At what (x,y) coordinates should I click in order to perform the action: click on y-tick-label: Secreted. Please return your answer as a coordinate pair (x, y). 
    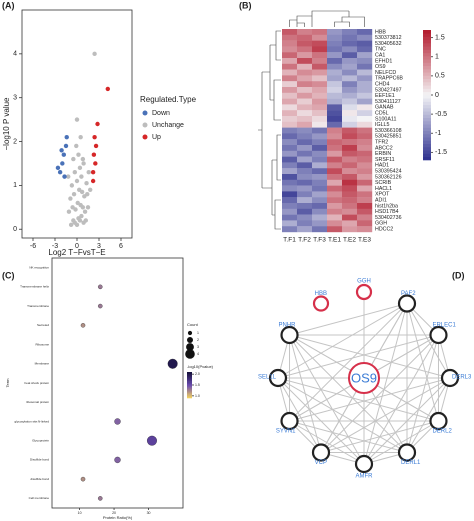
    Looking at the image, I should click on (43, 325).